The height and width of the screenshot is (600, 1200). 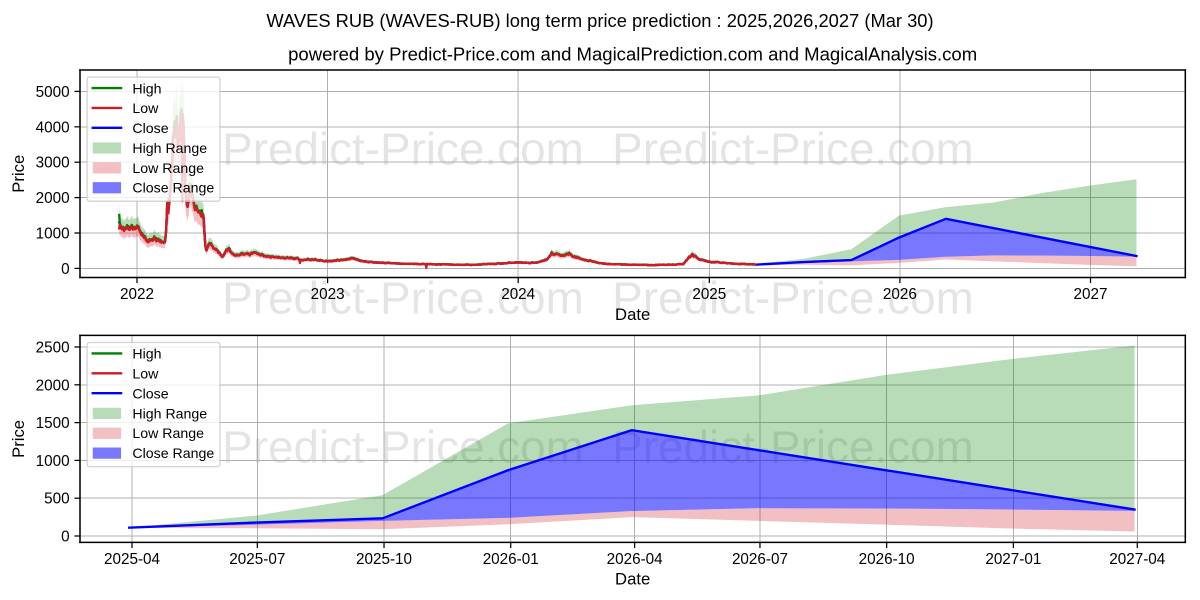 I want to click on svg-text: 2026-07, so click(x=760, y=559).